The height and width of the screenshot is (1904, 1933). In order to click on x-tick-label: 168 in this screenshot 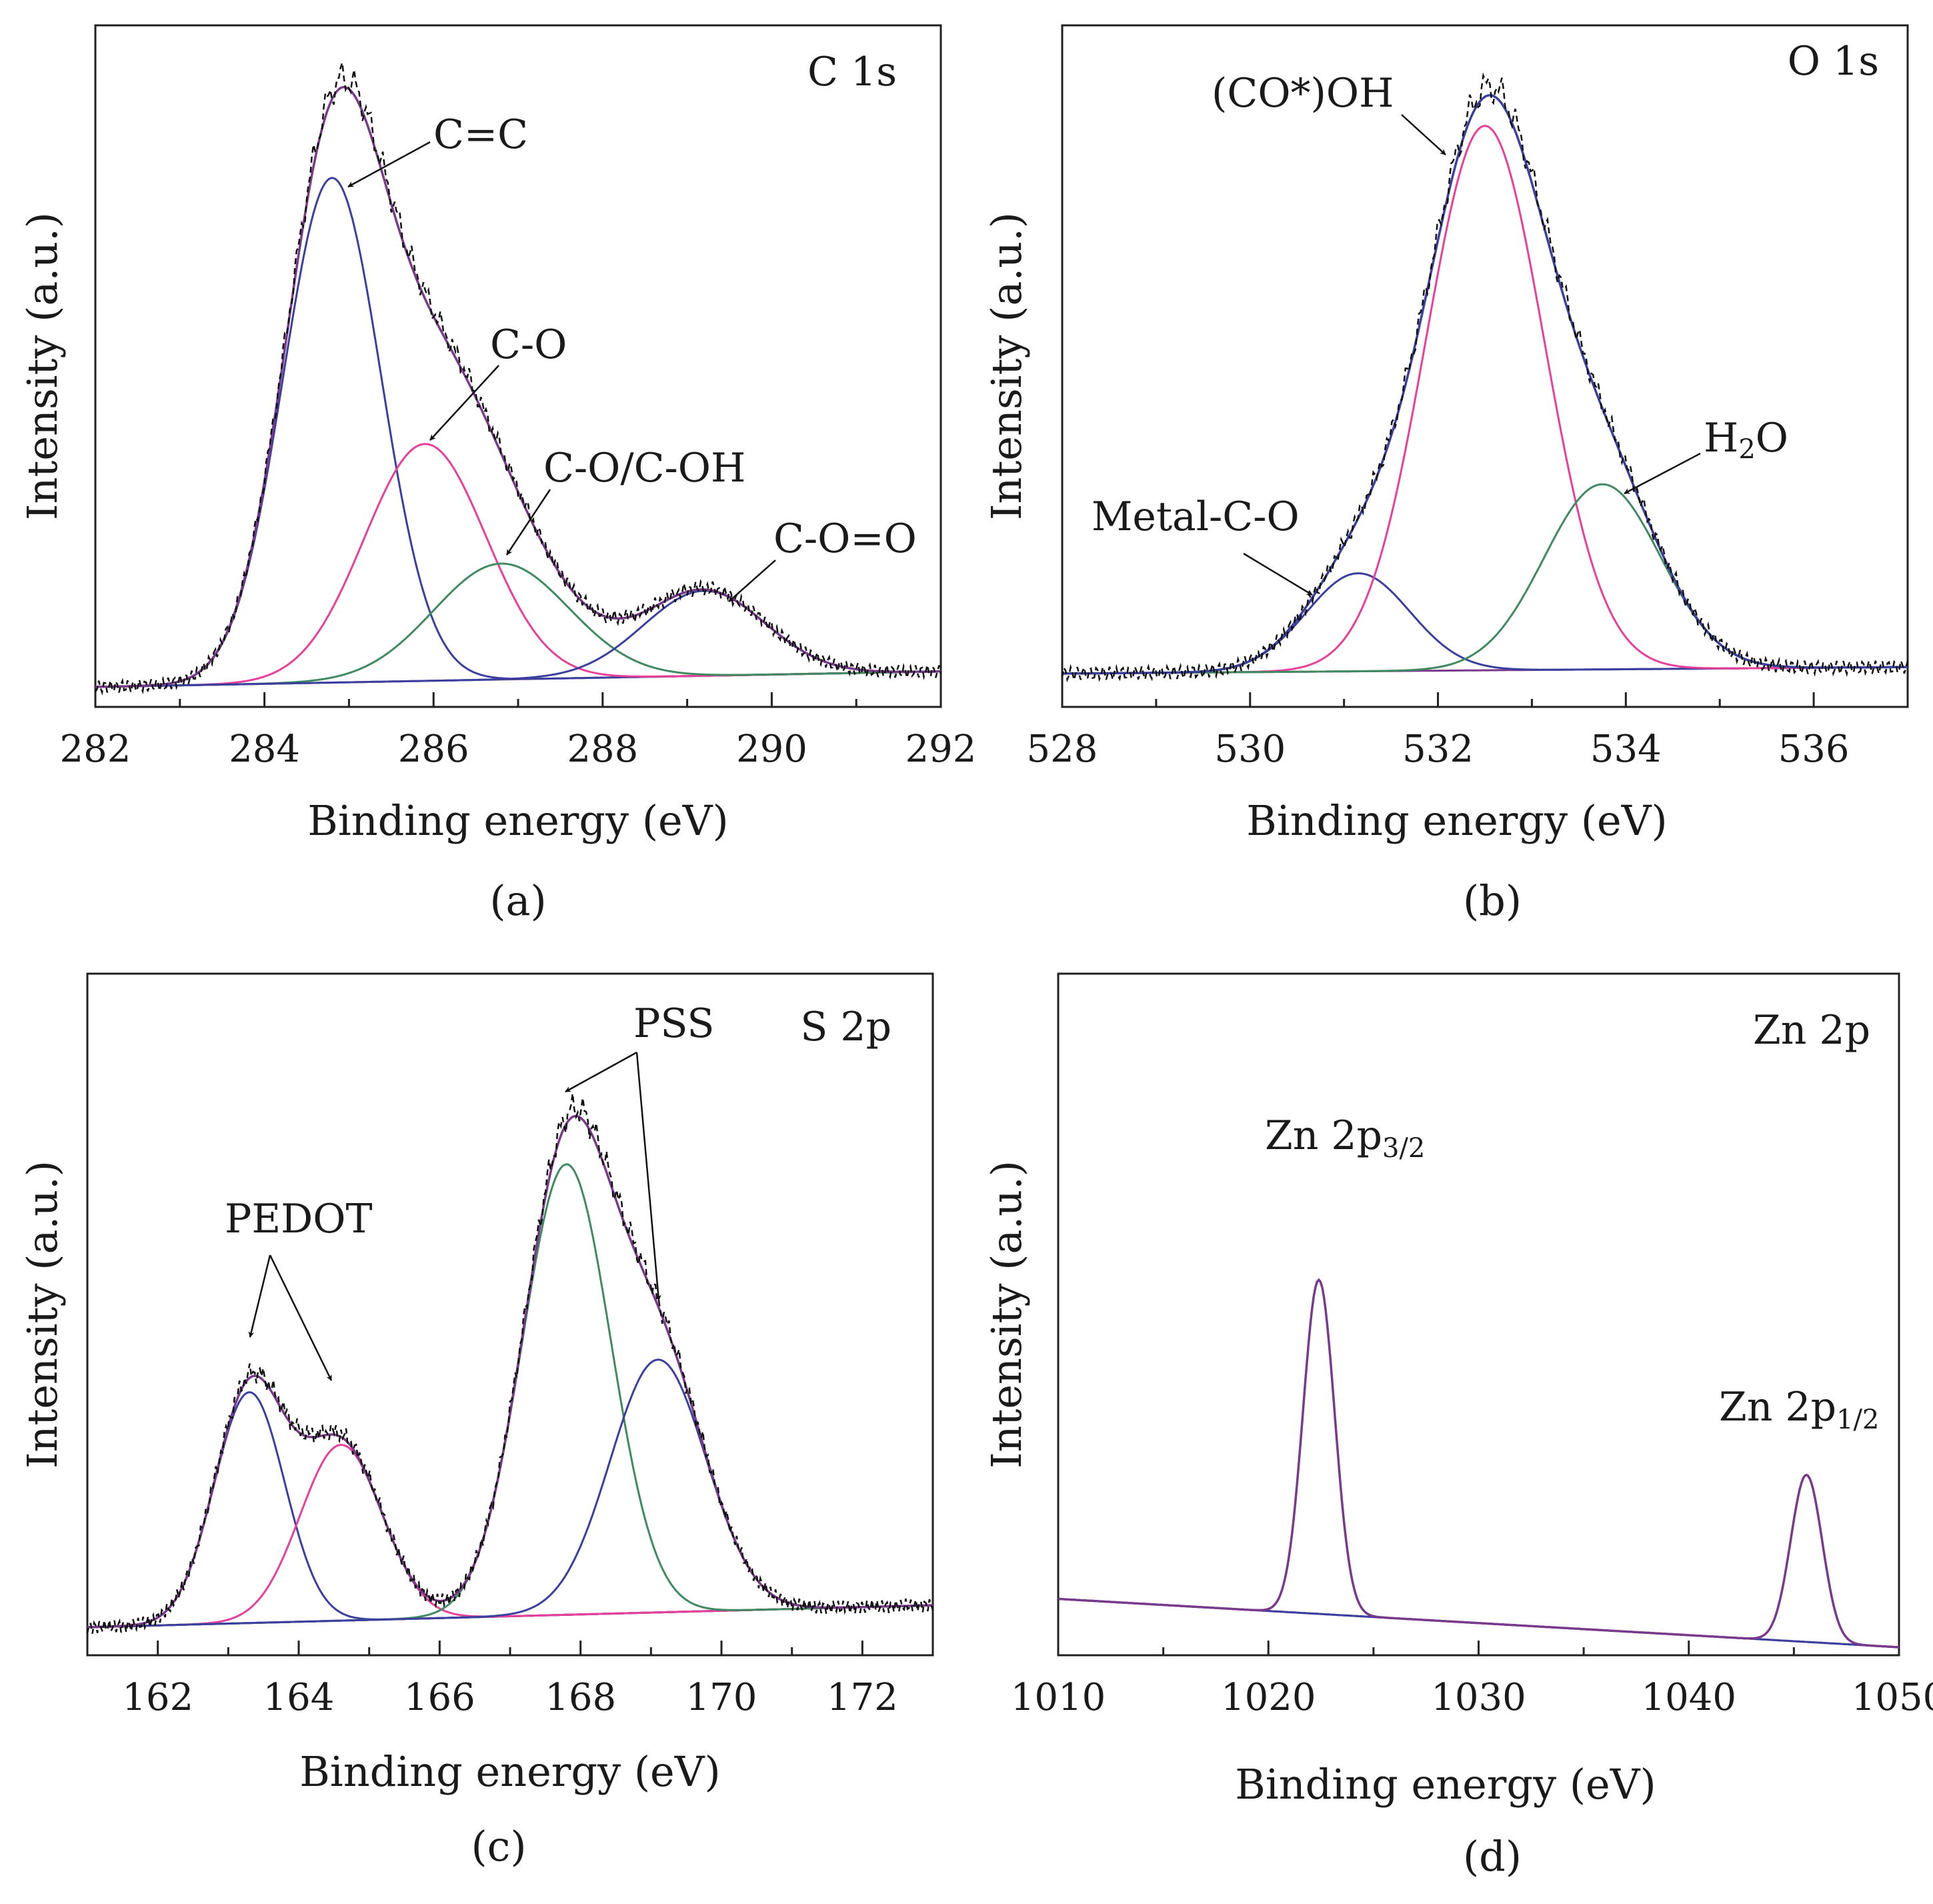, I will do `click(581, 1697)`.